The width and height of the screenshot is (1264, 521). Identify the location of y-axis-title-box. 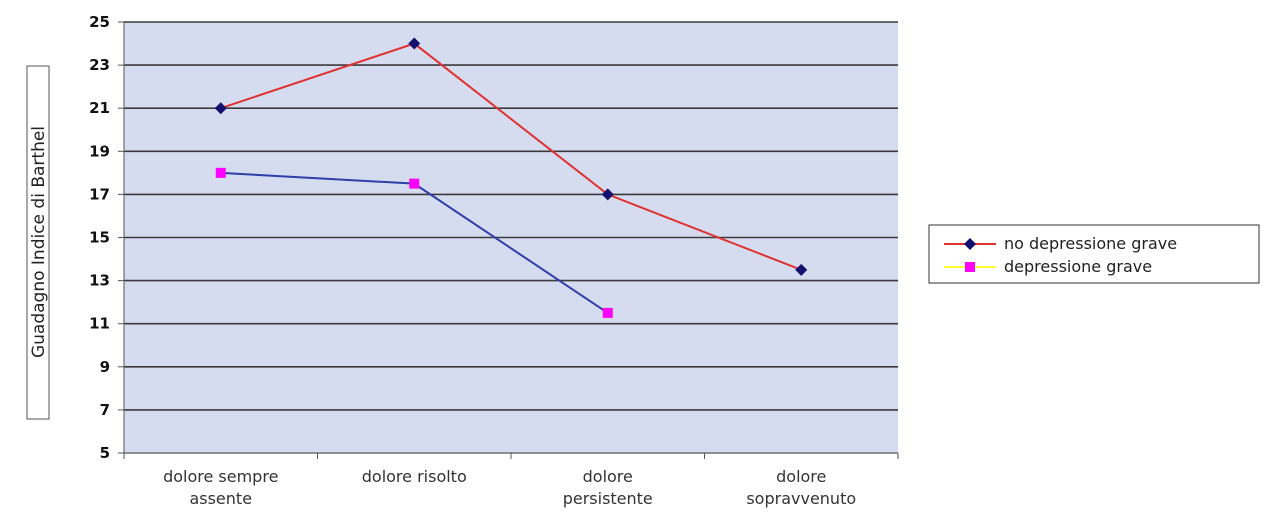
(38, 242).